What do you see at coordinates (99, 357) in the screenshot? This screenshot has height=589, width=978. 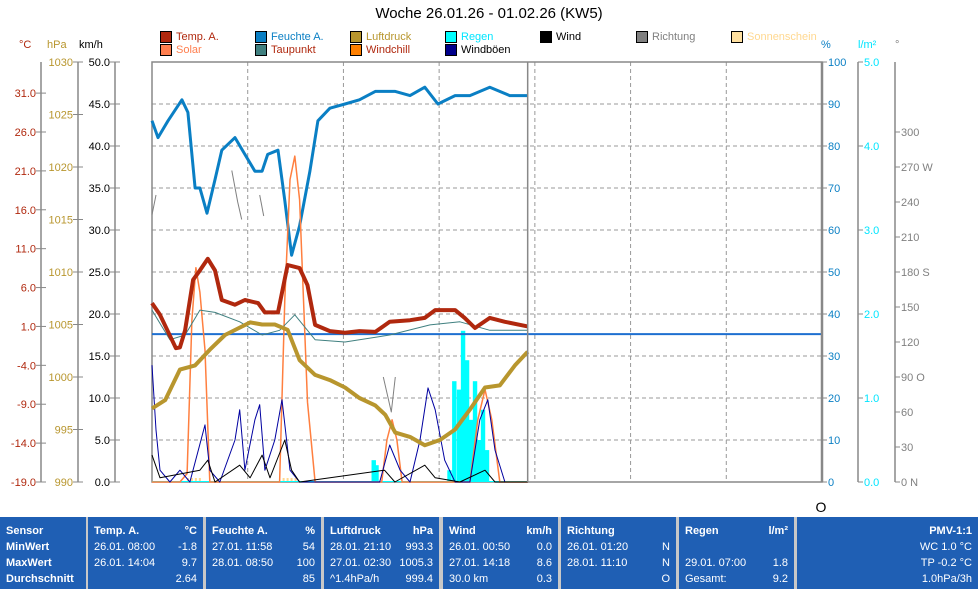 I see `tick-label-wind: 15.0` at bounding box center [99, 357].